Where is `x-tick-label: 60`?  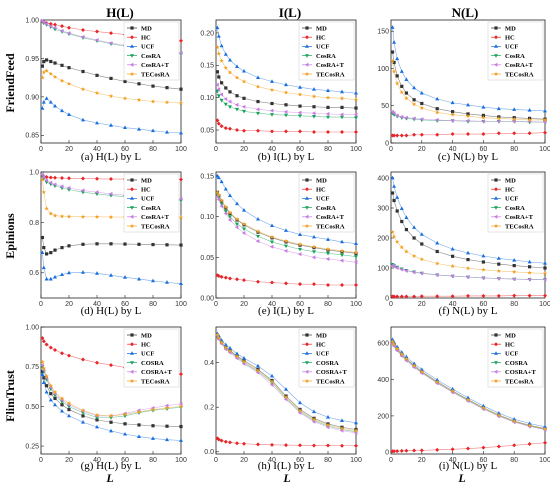
x-tick-label: 60 is located at coordinates (300, 304).